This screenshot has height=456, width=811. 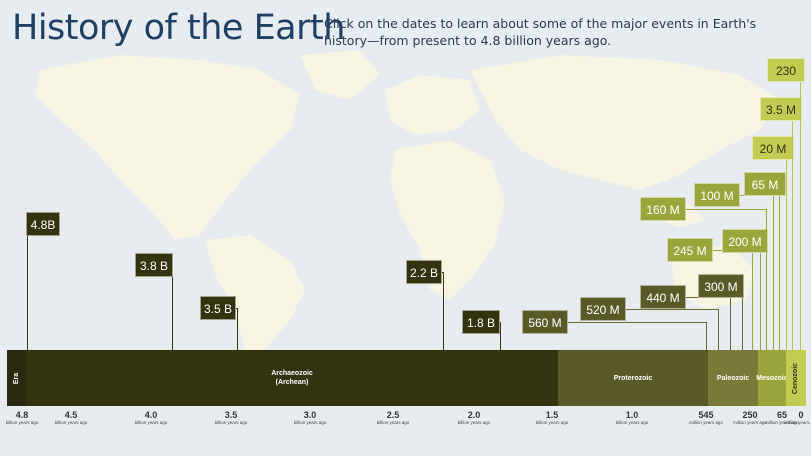 What do you see at coordinates (632, 415) in the screenshot?
I see `tick-value: 1.0` at bounding box center [632, 415].